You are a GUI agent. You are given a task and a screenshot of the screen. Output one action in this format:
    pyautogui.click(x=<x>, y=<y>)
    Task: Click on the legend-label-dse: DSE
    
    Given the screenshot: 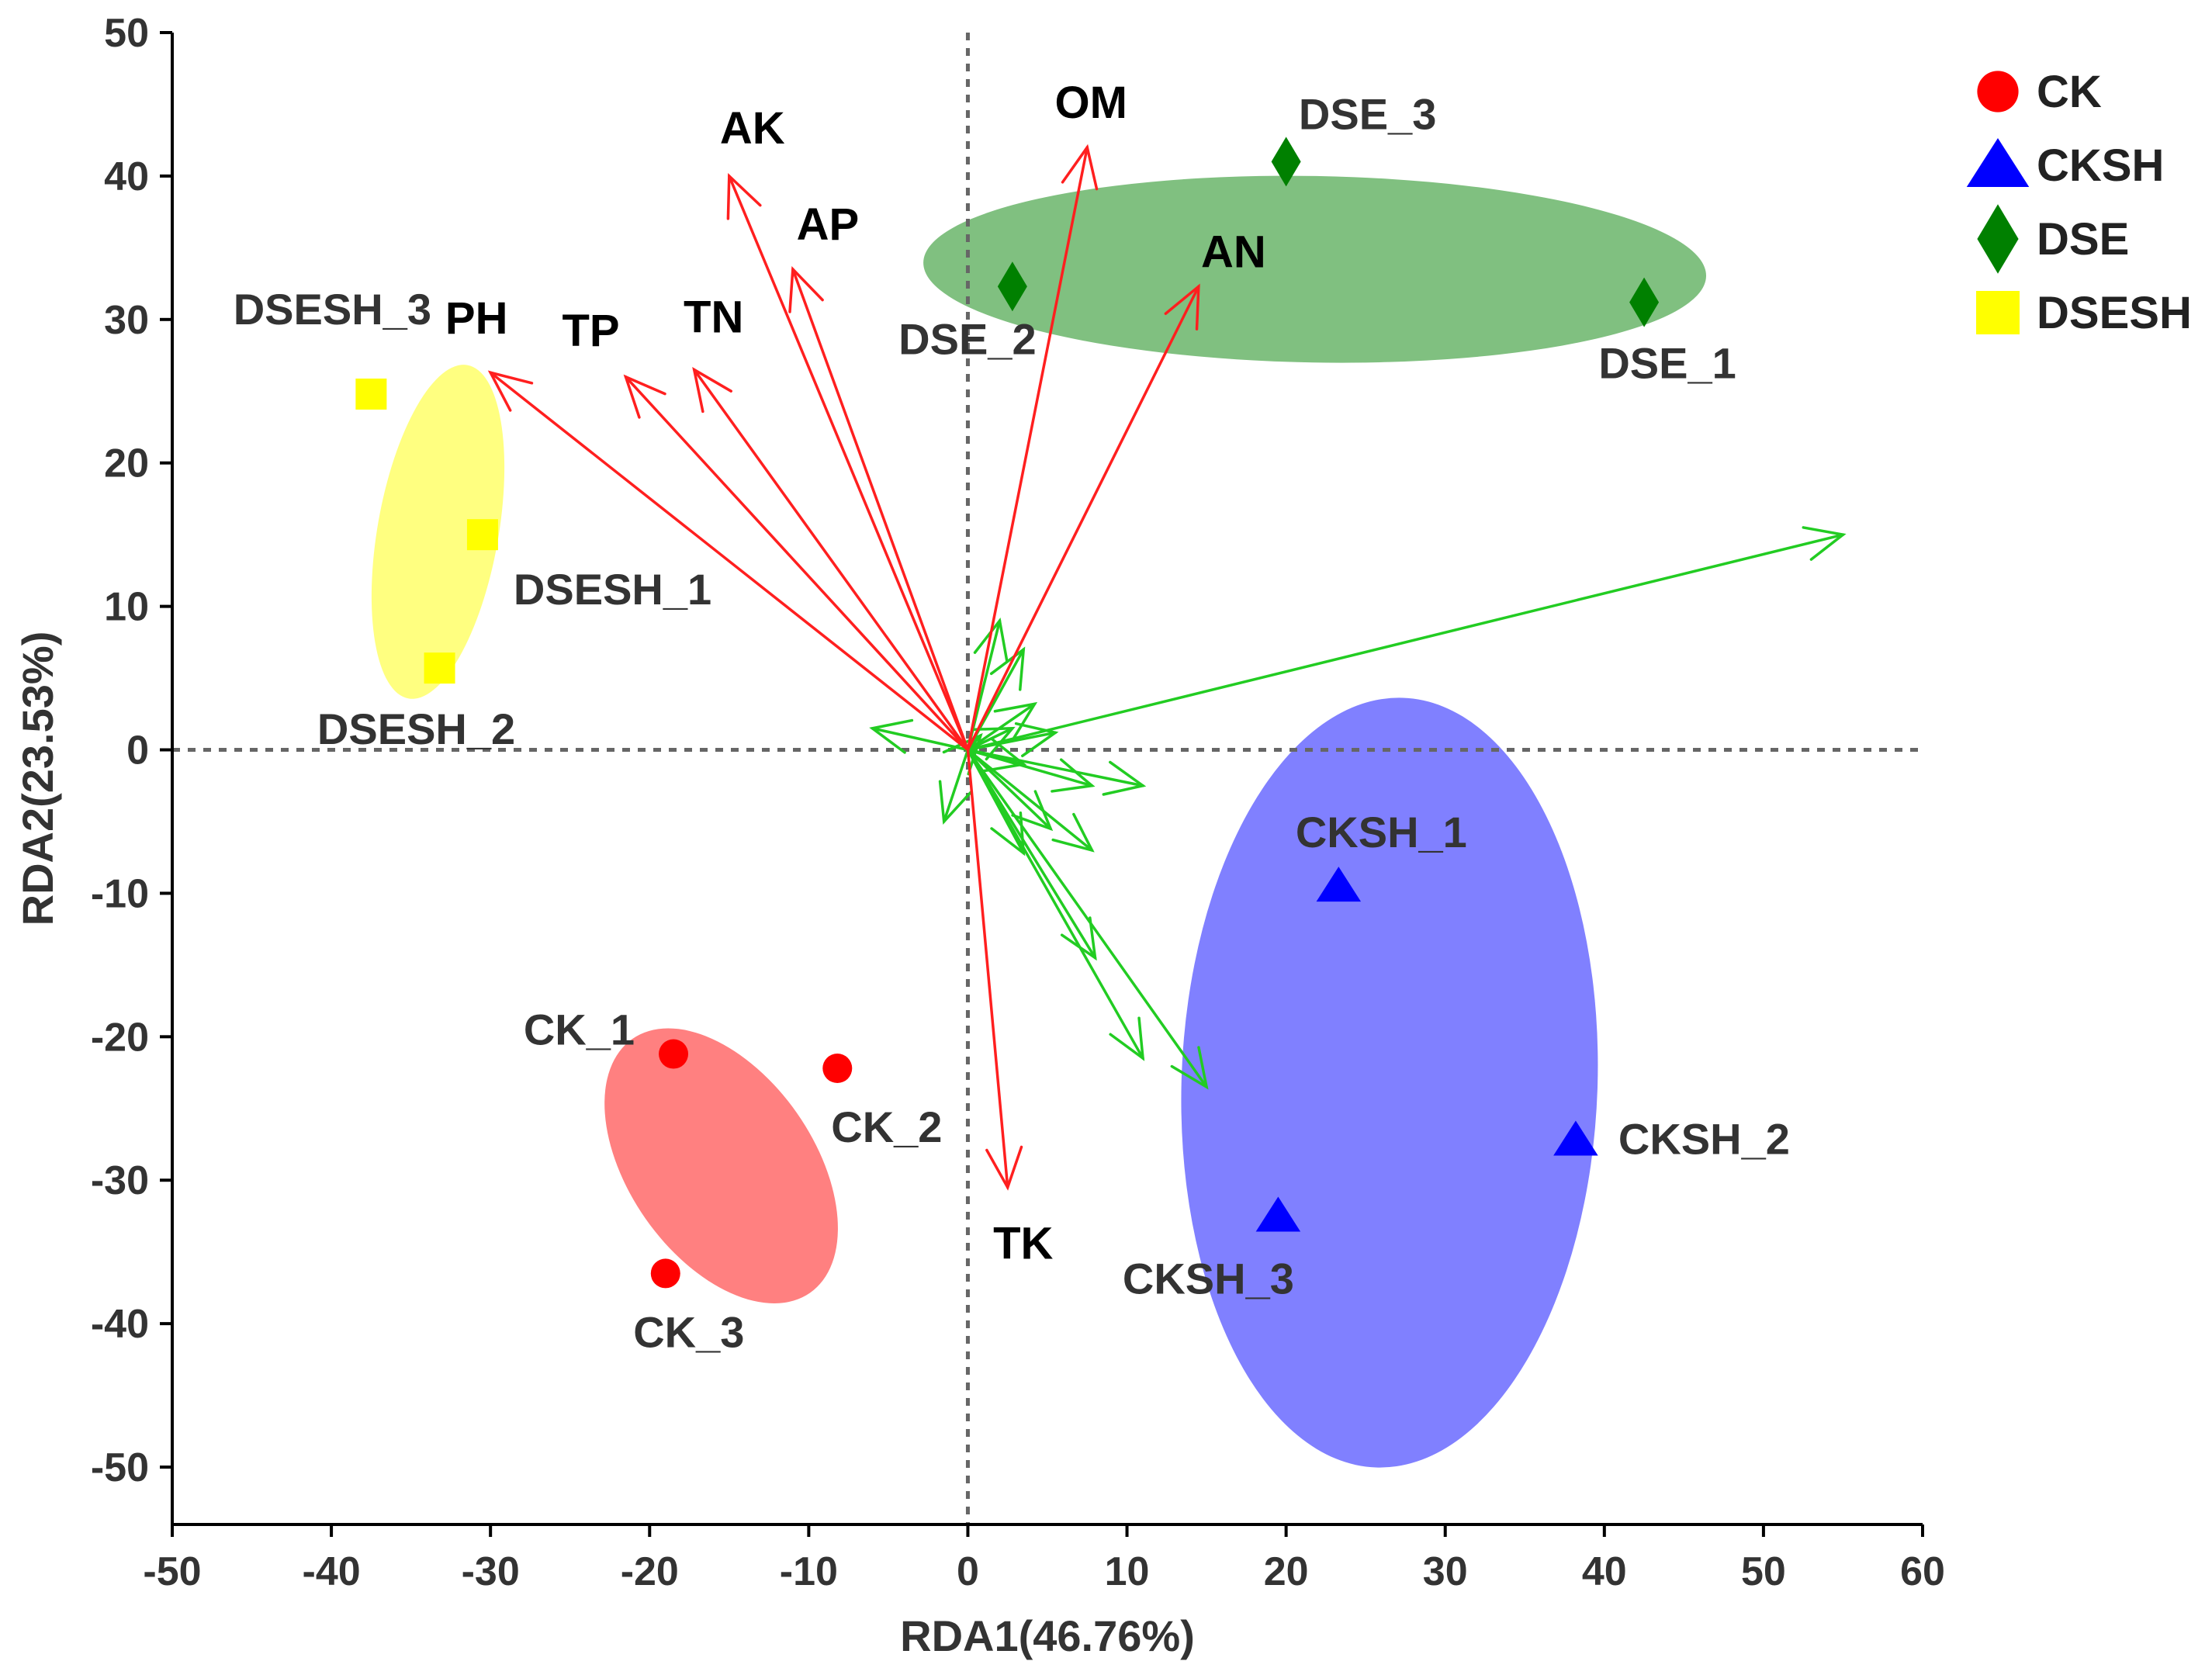 What is the action you would take?
    pyautogui.click(x=2083, y=240)
    